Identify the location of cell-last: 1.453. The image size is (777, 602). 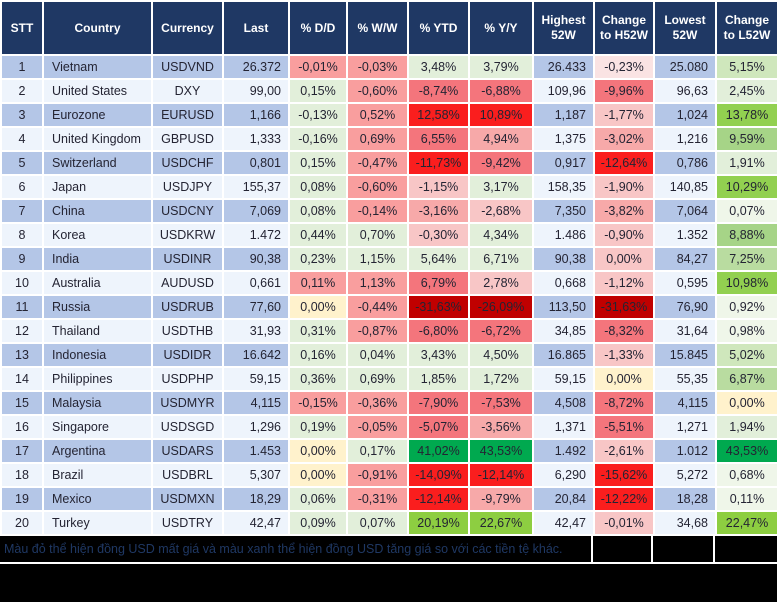
(256, 451).